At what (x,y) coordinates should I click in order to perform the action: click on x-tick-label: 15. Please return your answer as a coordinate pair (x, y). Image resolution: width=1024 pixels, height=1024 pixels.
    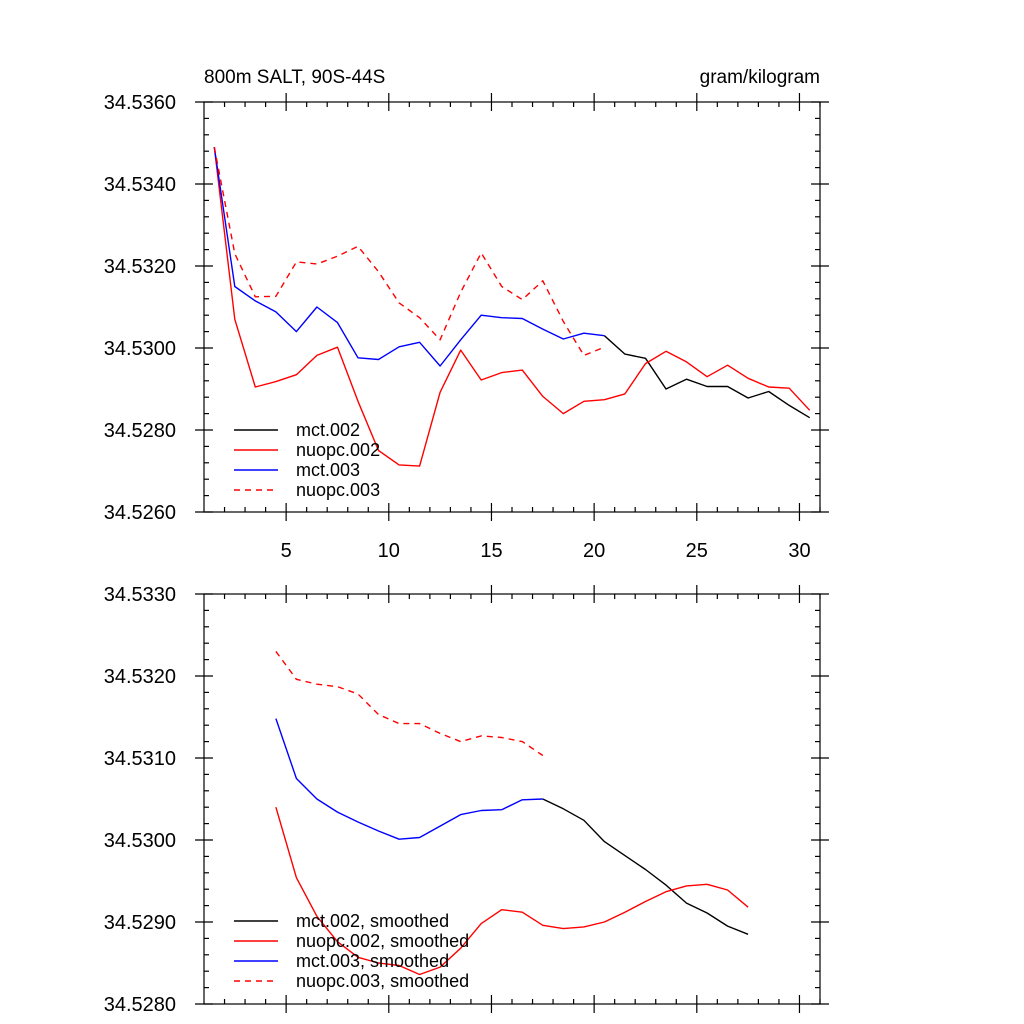
    Looking at the image, I should click on (491, 551).